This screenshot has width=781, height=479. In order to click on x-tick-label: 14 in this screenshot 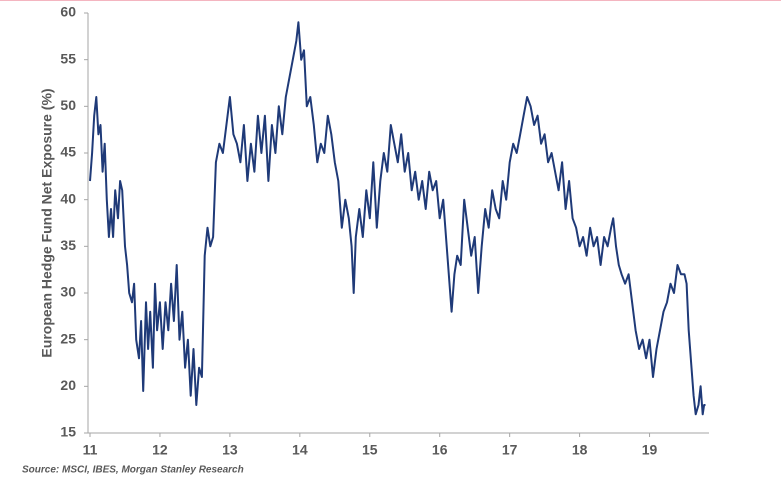, I will do `click(300, 450)`.